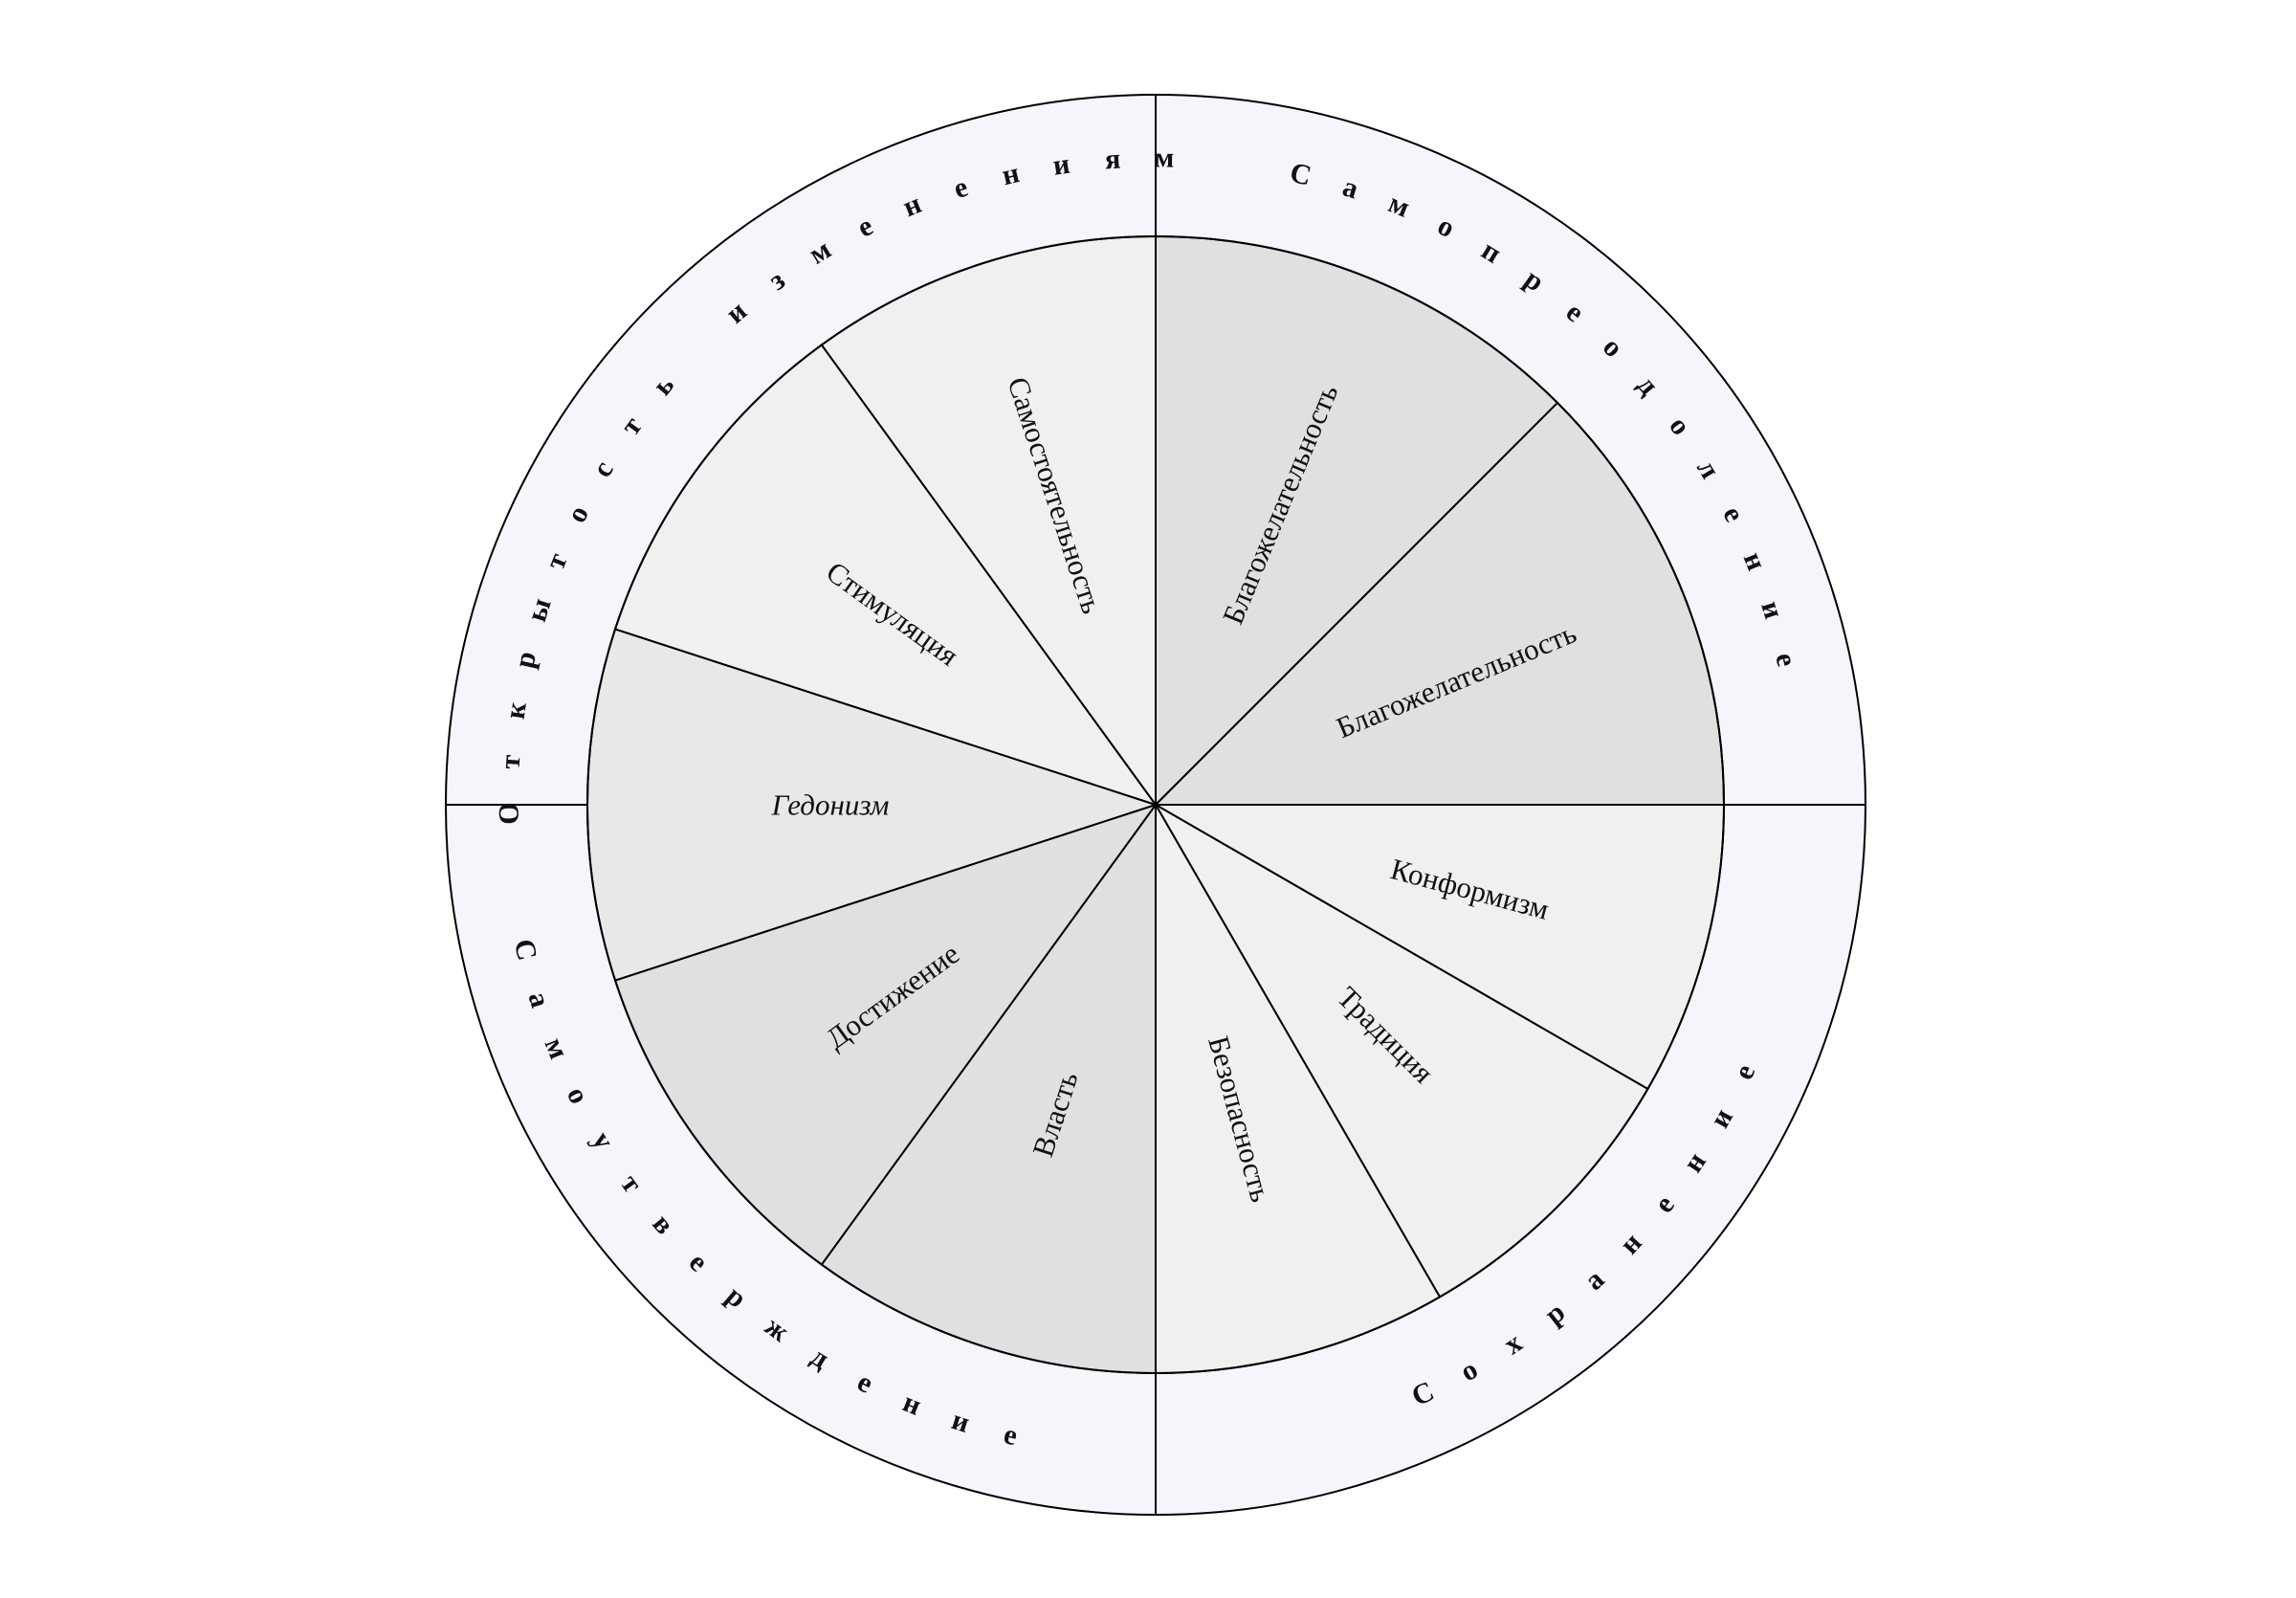  What do you see at coordinates (831, 805) in the screenshot?
I see `sector-label: Гедонизм` at bounding box center [831, 805].